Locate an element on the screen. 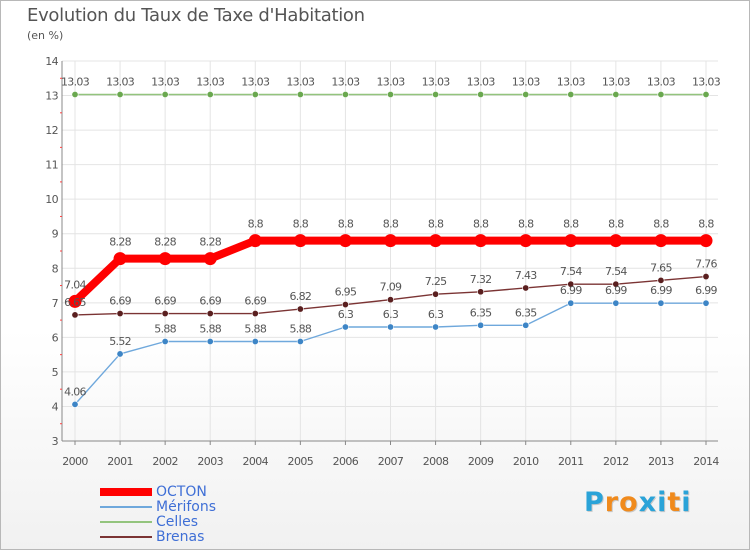 The height and width of the screenshot is (550, 750). data-label-brenas: 7.65 is located at coordinates (661, 267).